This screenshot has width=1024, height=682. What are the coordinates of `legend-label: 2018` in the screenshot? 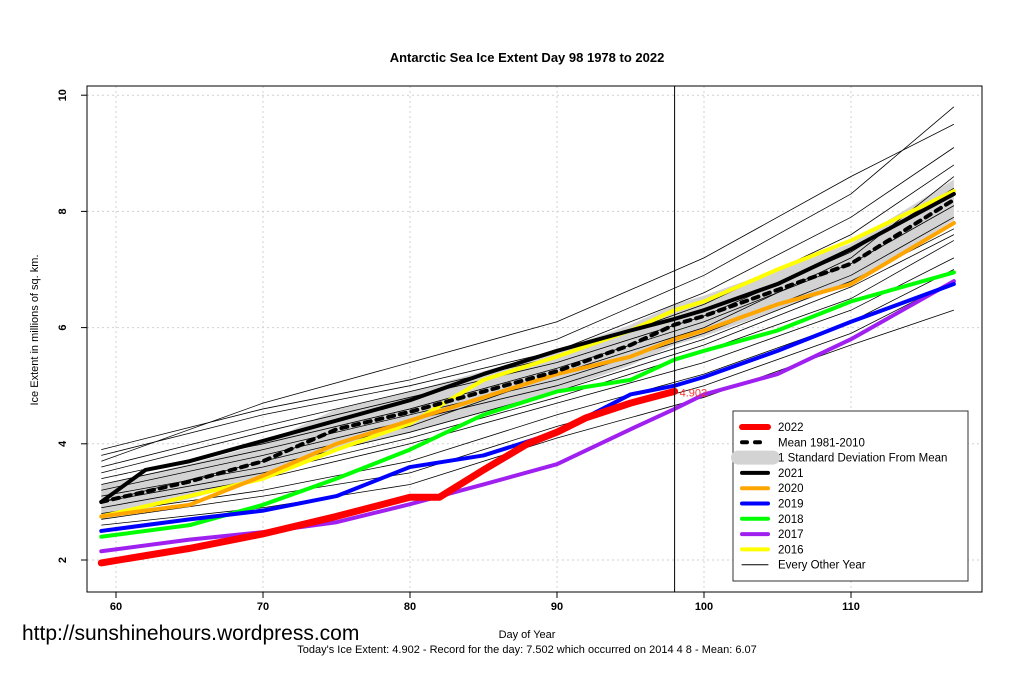 It's located at (791, 520).